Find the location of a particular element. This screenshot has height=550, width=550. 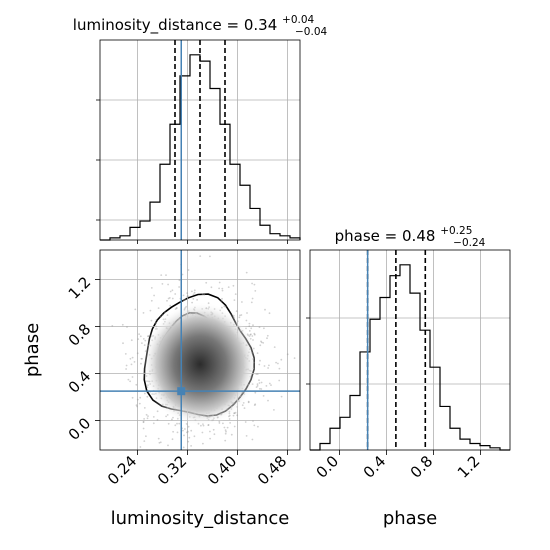

x-axis-label-luminosity-distance: luminosity_distance is located at coordinates (200, 518).